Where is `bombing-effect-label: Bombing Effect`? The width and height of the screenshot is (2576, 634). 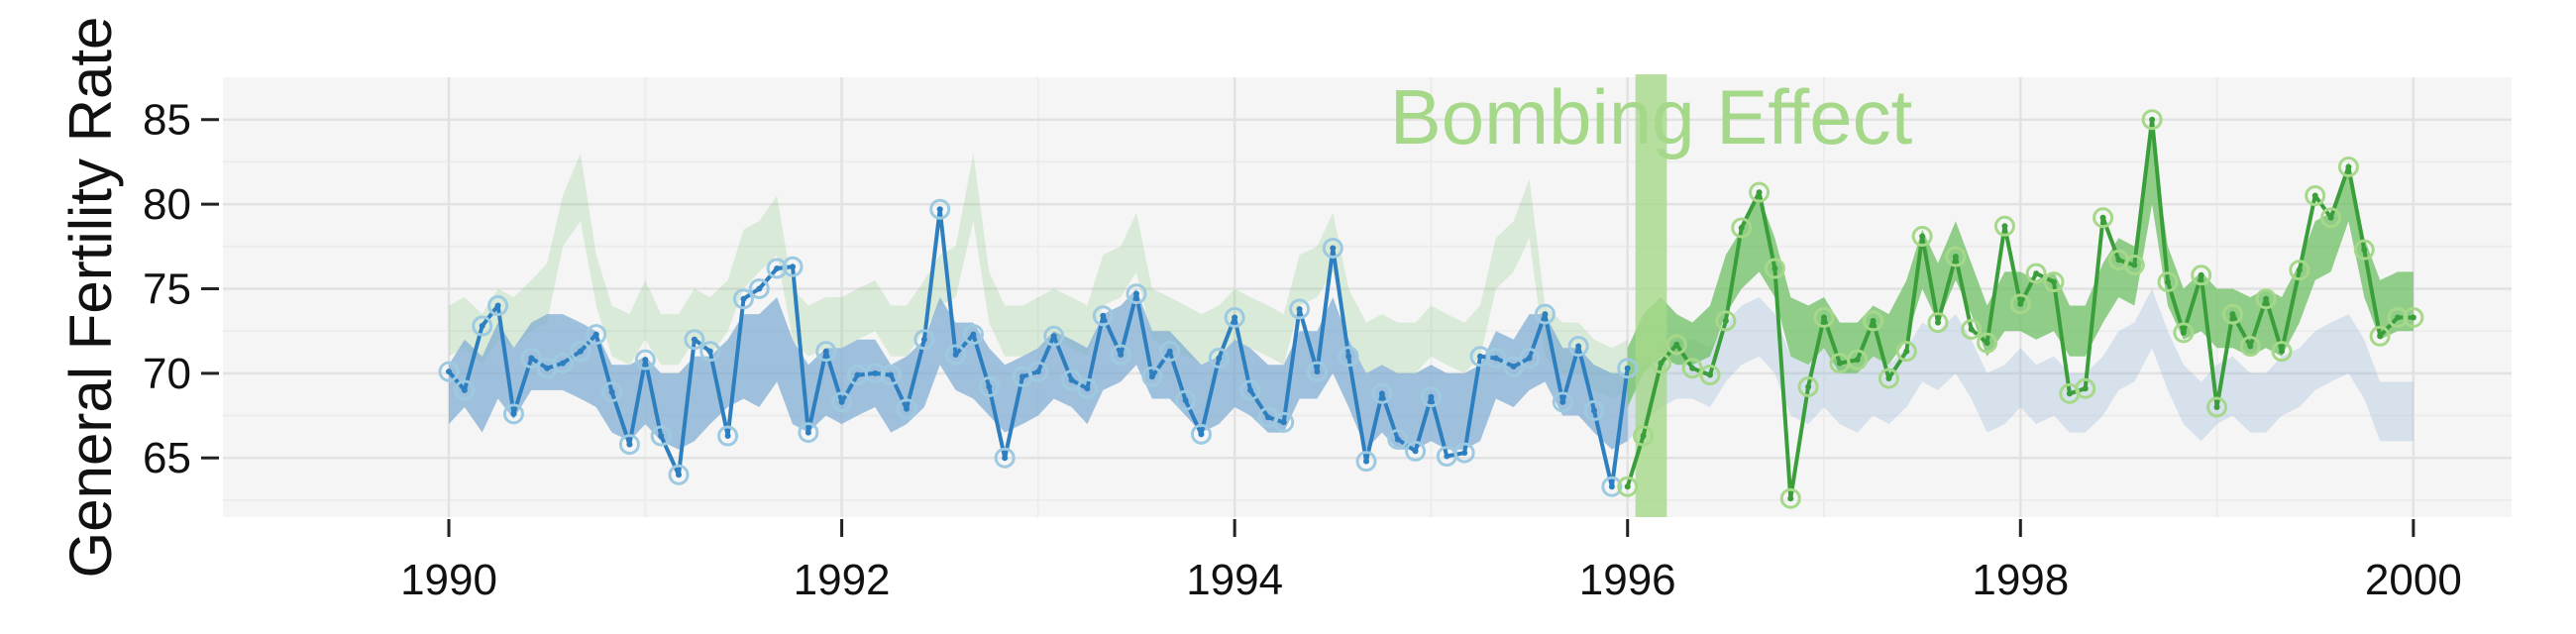
bombing-effect-label: Bombing Effect is located at coordinates (1651, 116).